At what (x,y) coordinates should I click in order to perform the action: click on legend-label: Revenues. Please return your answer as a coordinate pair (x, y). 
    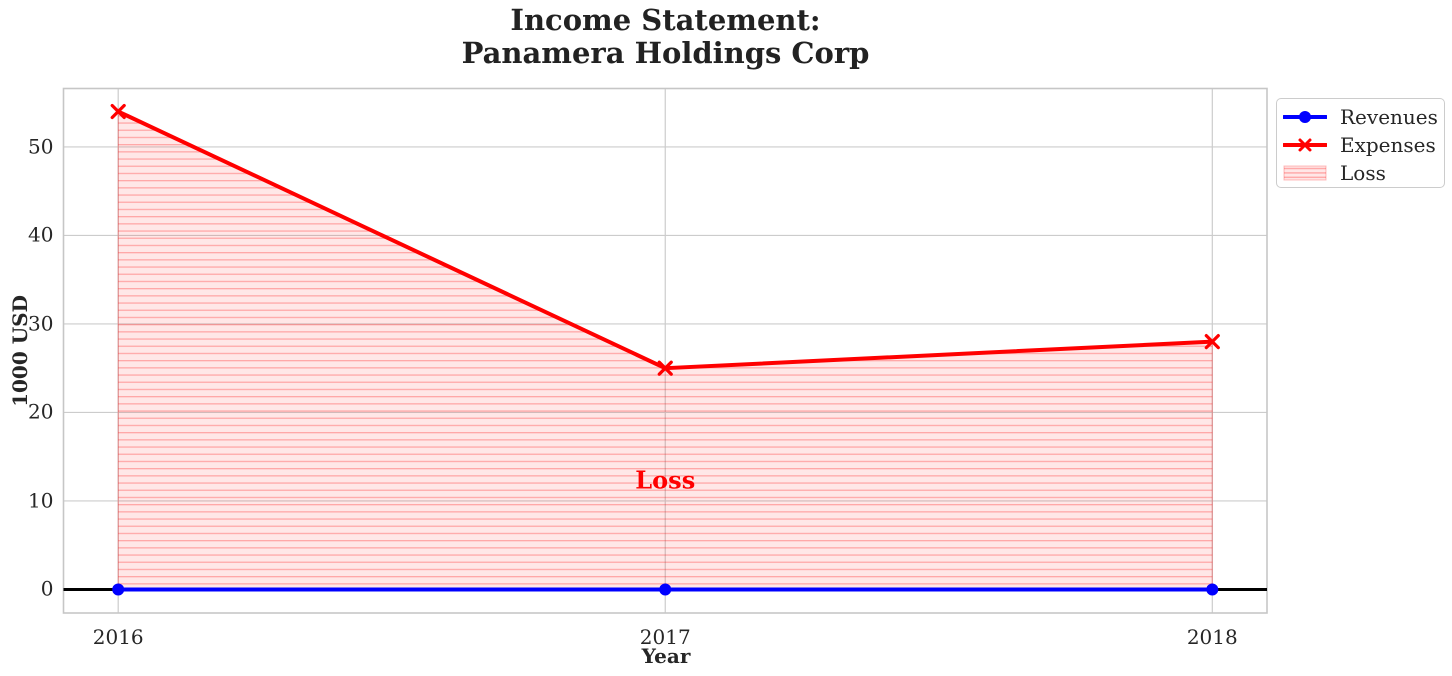
    Looking at the image, I should click on (1389, 117).